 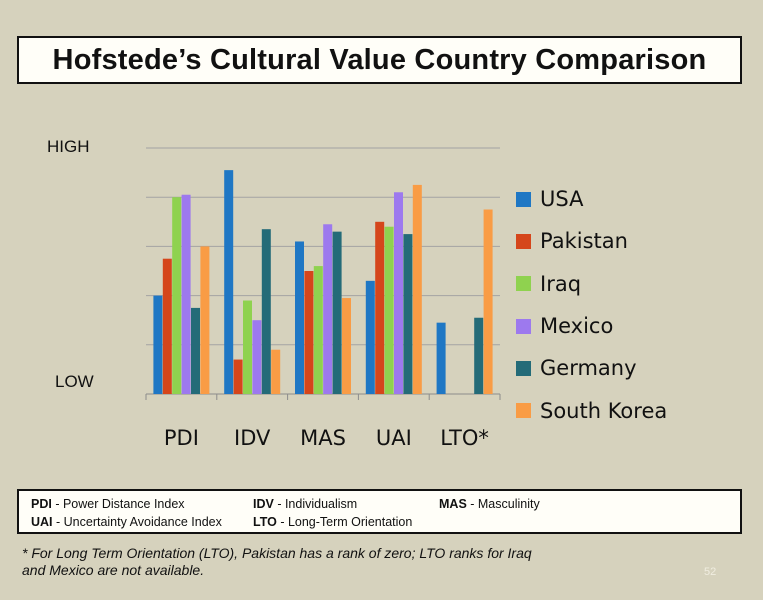 What do you see at coordinates (195, 350) in the screenshot?
I see `bar-germany-pdi` at bounding box center [195, 350].